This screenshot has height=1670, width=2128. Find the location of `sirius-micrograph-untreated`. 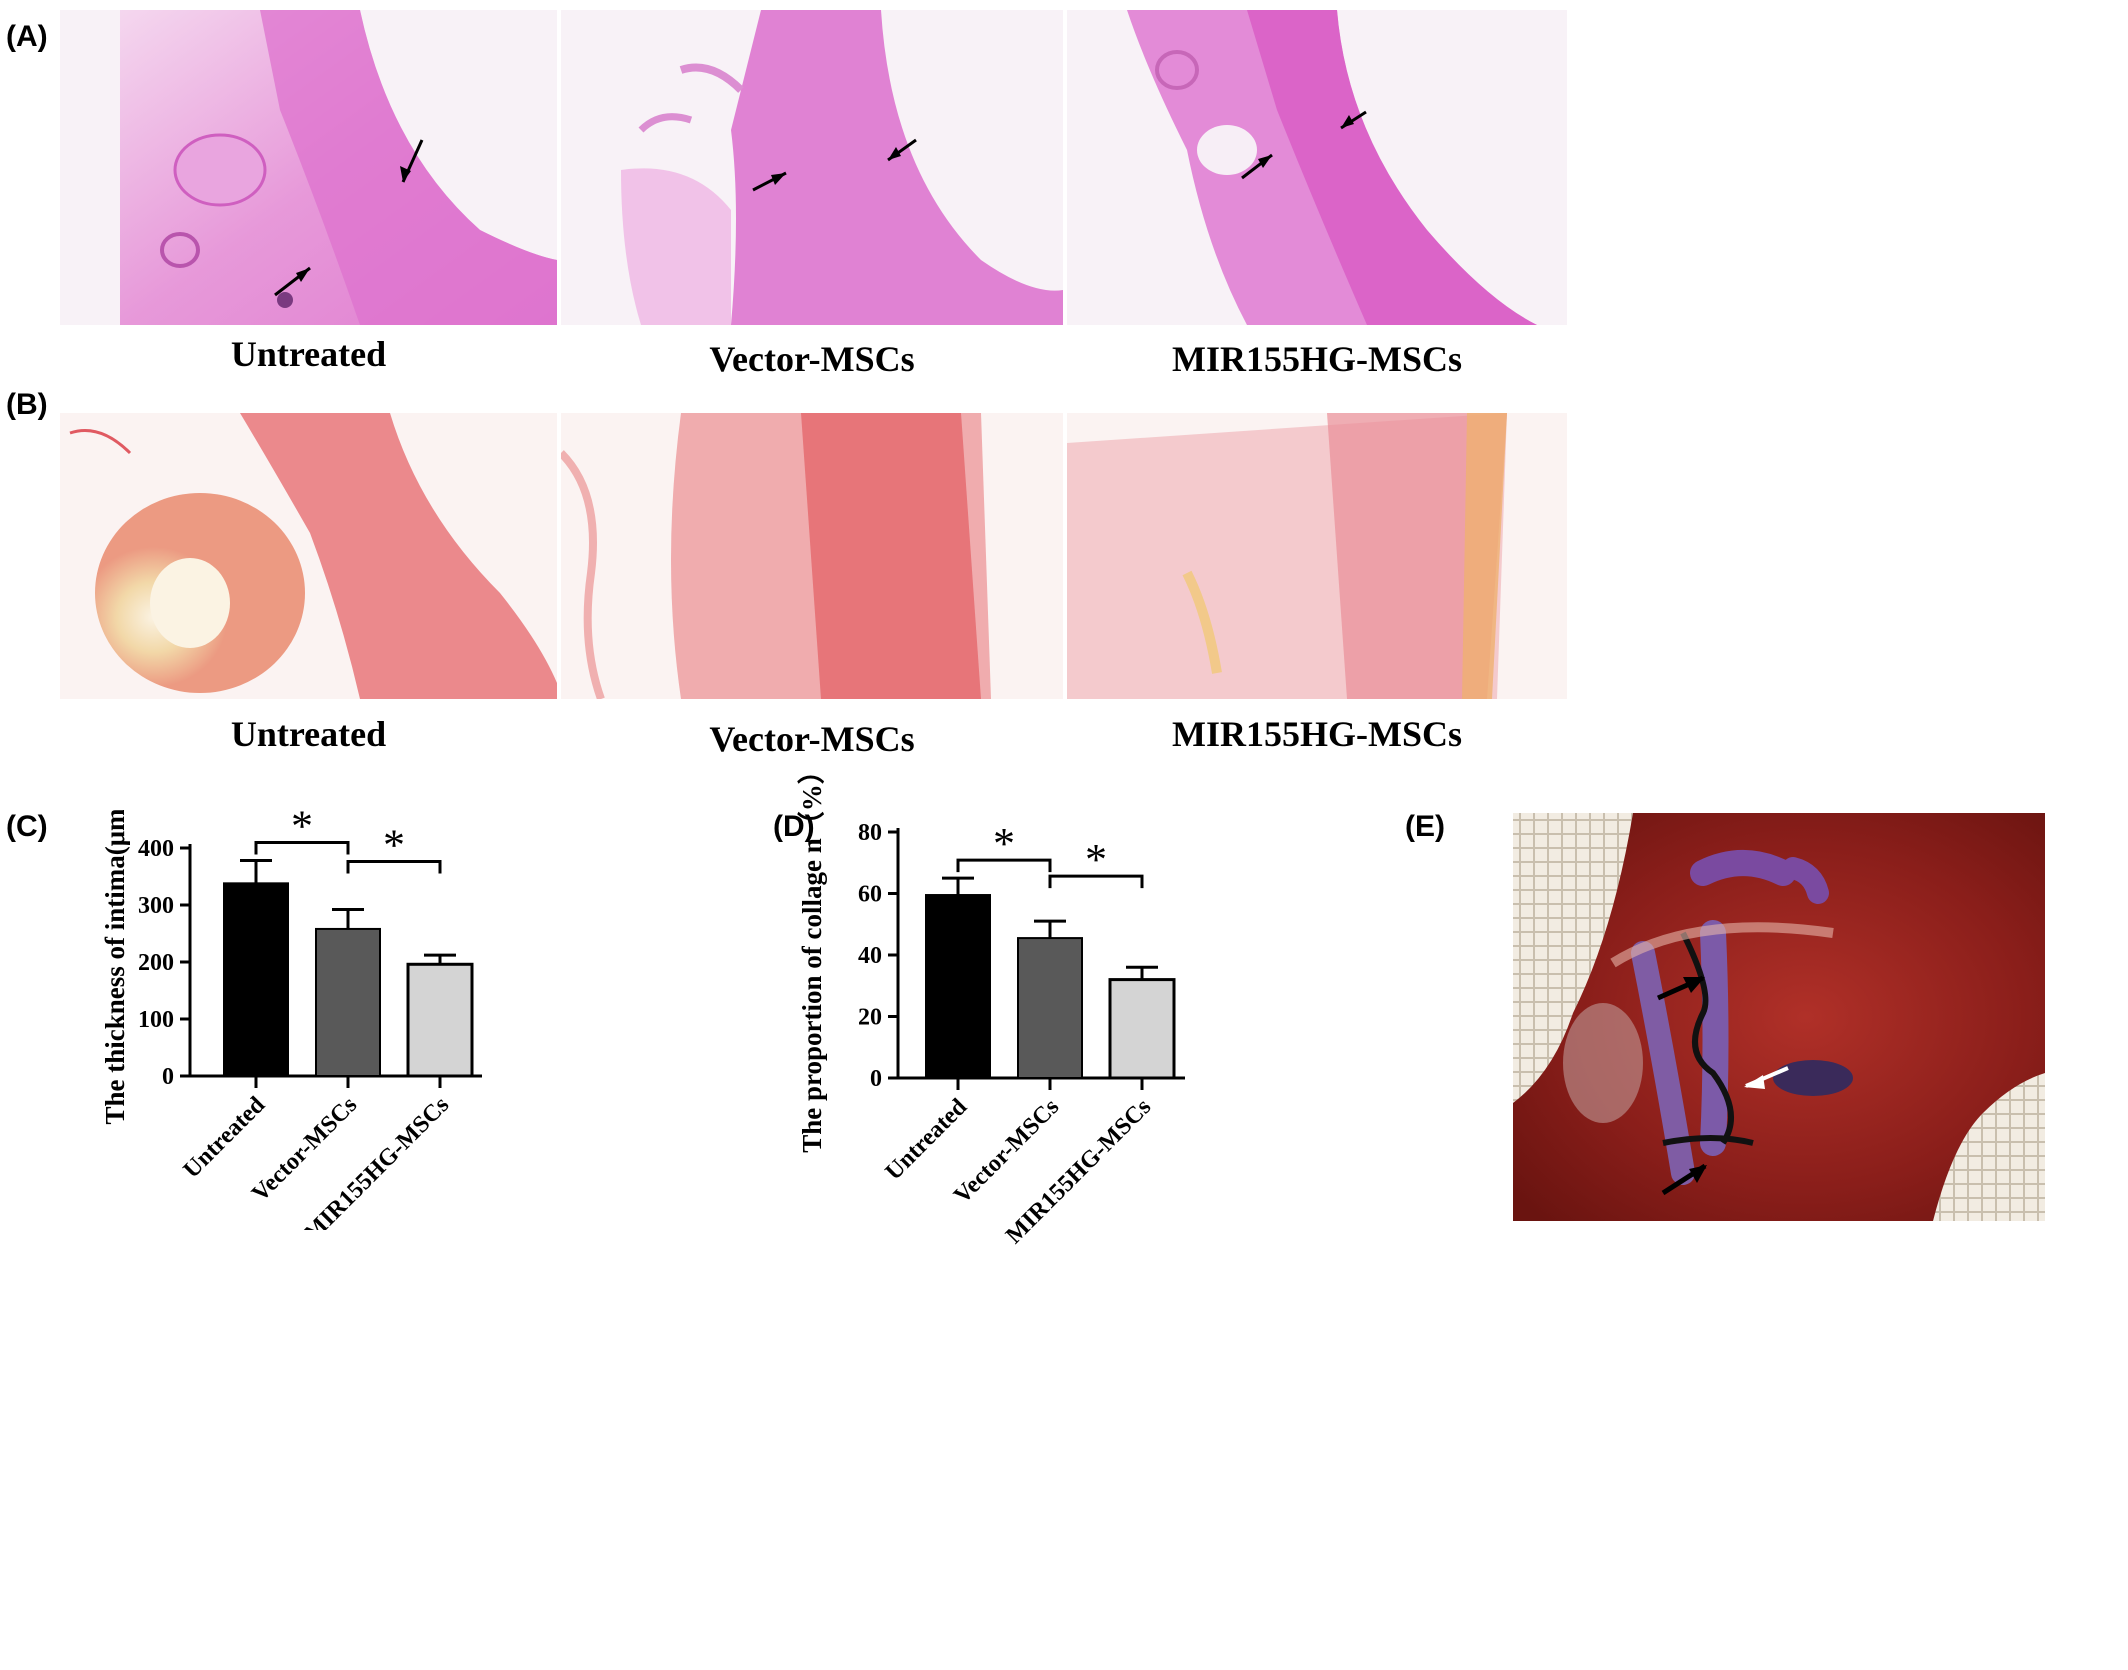

sirius-micrograph-untreated is located at coordinates (308, 556).